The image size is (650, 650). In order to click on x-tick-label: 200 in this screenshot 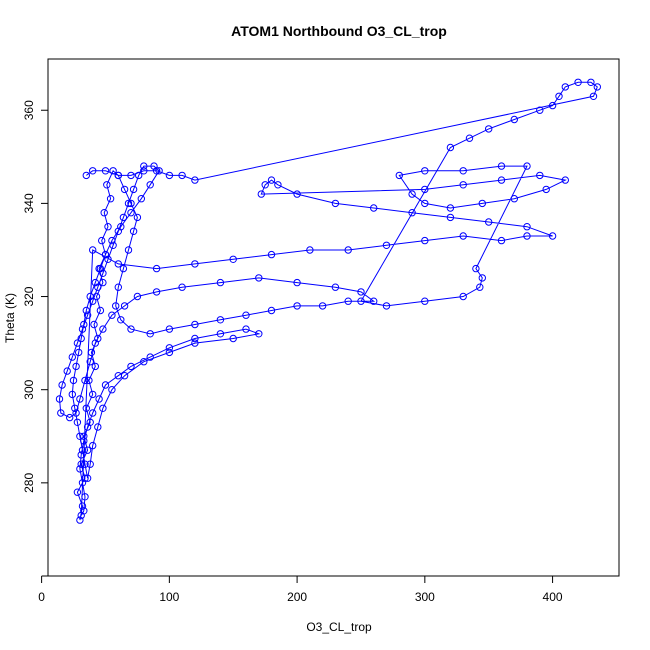, I will do `click(297, 597)`.